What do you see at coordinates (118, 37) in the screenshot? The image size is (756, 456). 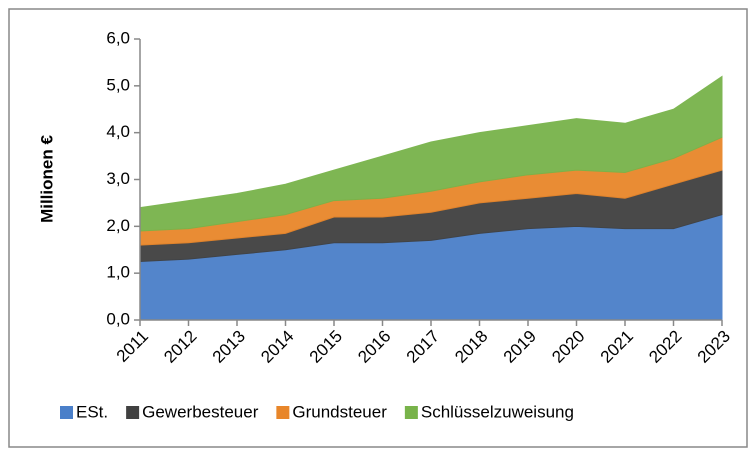 I see `y-tick-label: 6,0` at bounding box center [118, 37].